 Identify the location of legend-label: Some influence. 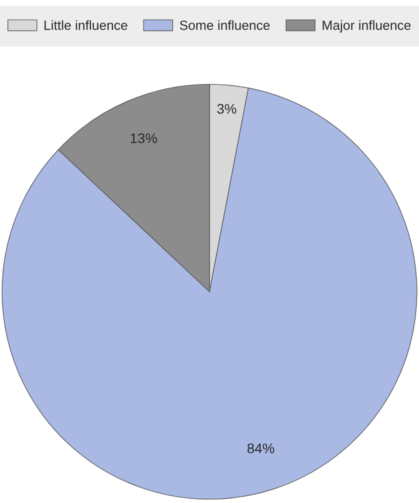
(225, 25).